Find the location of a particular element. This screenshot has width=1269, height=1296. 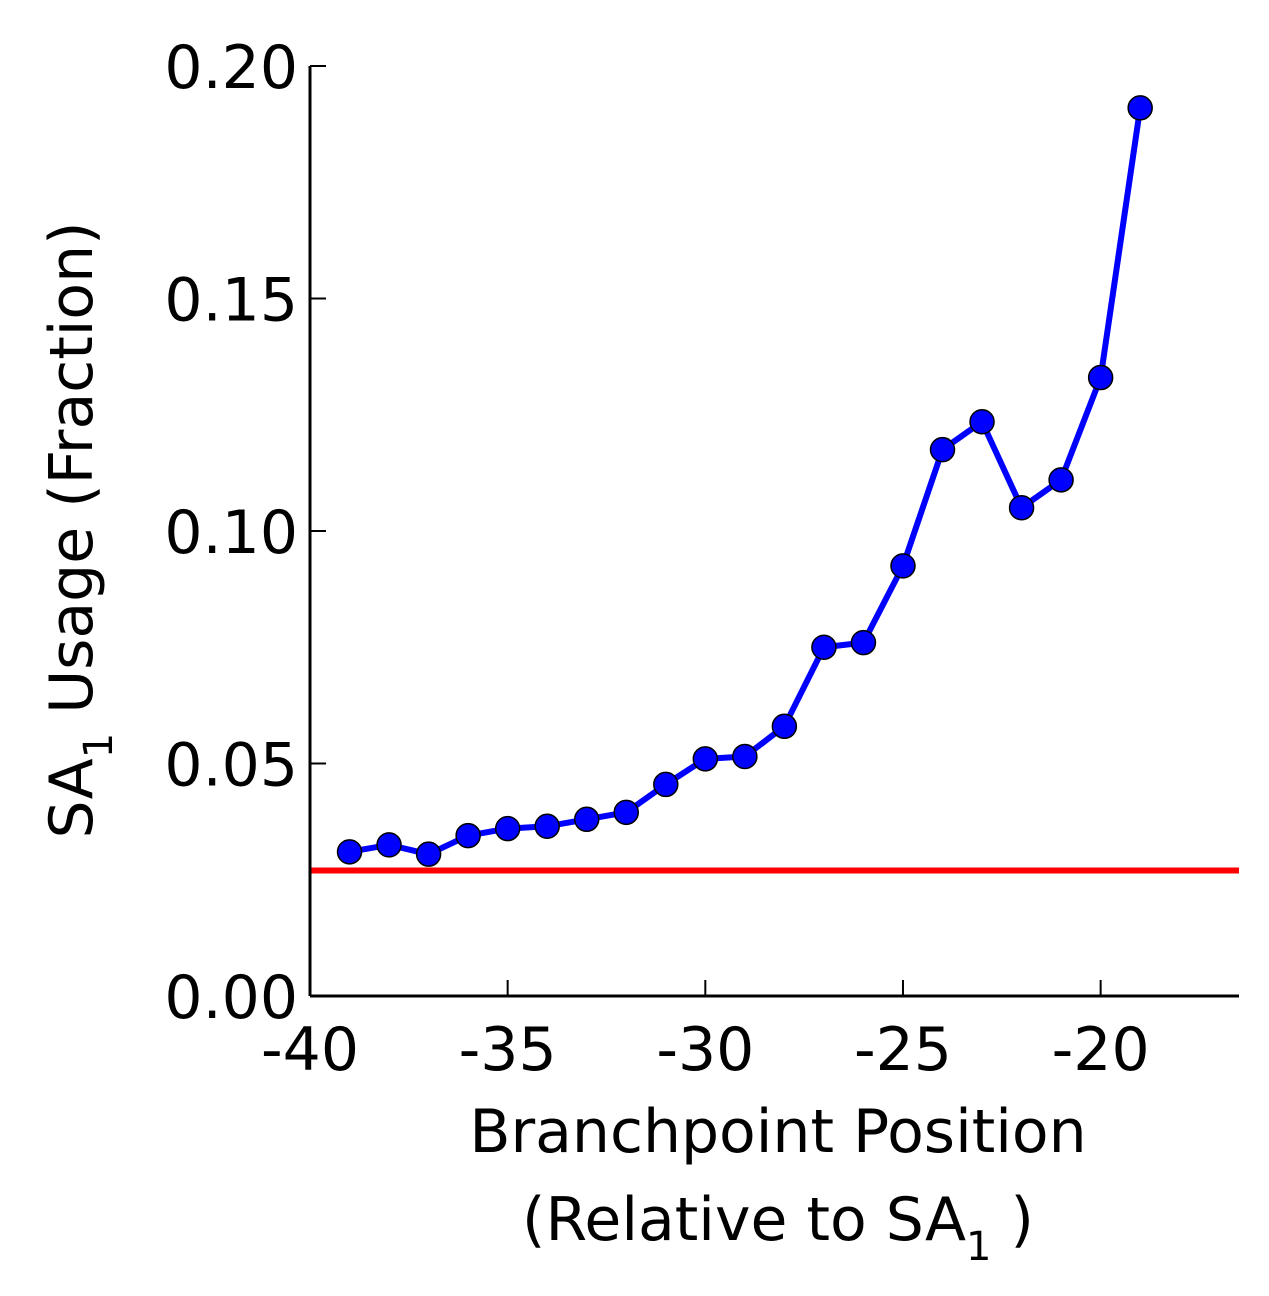

y-ticks: 0.00 0.05 0.10 0.15 0.20 is located at coordinates (245, 533).